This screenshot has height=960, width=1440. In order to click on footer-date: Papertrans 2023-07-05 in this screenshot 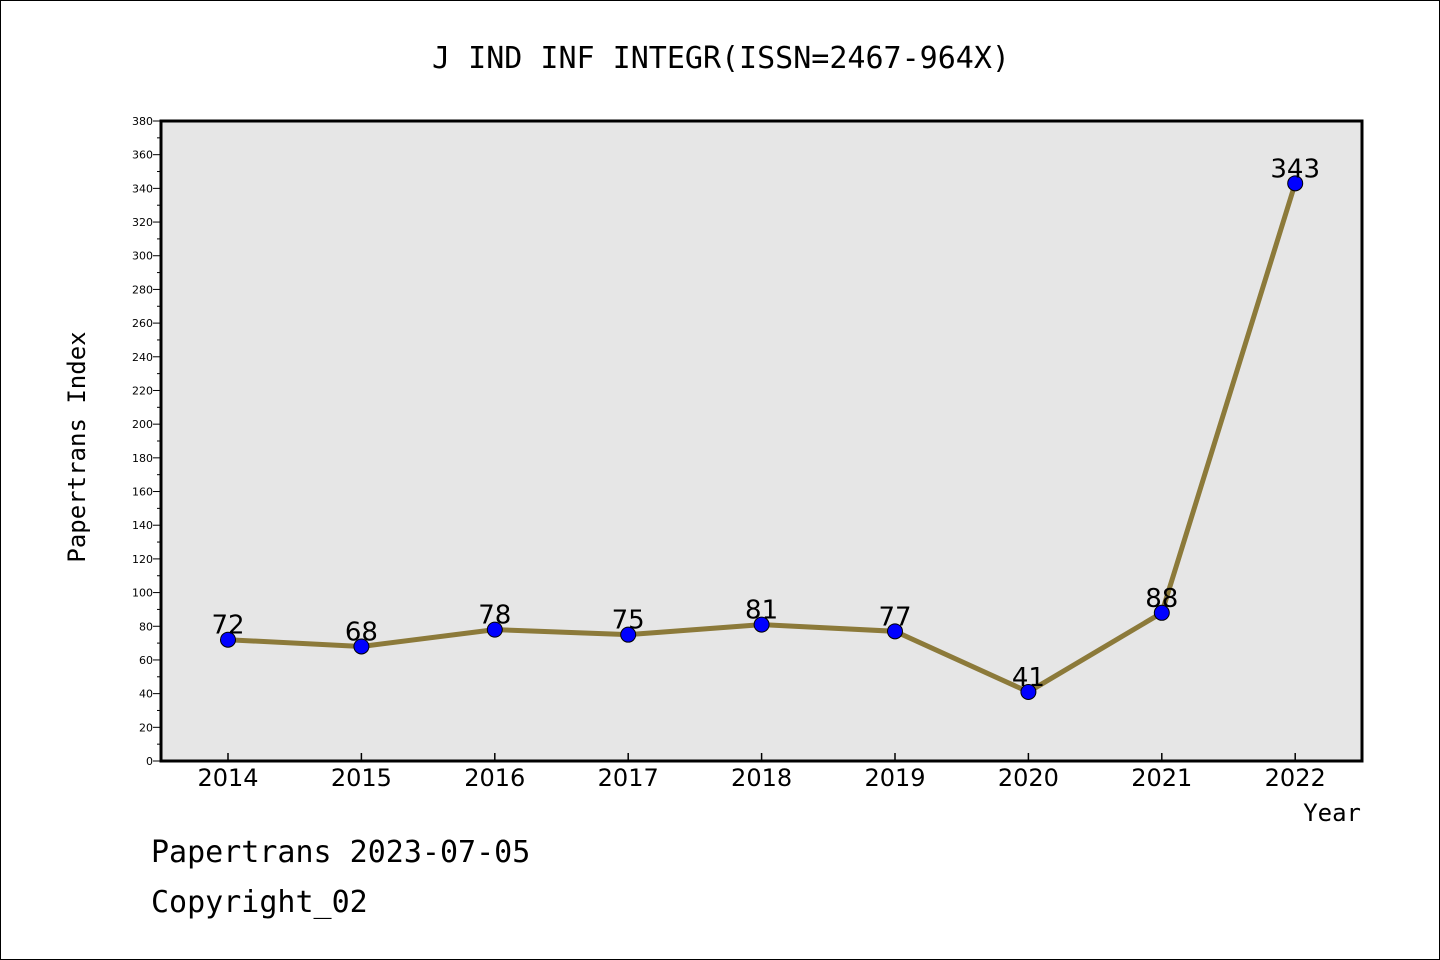, I will do `click(341, 852)`.